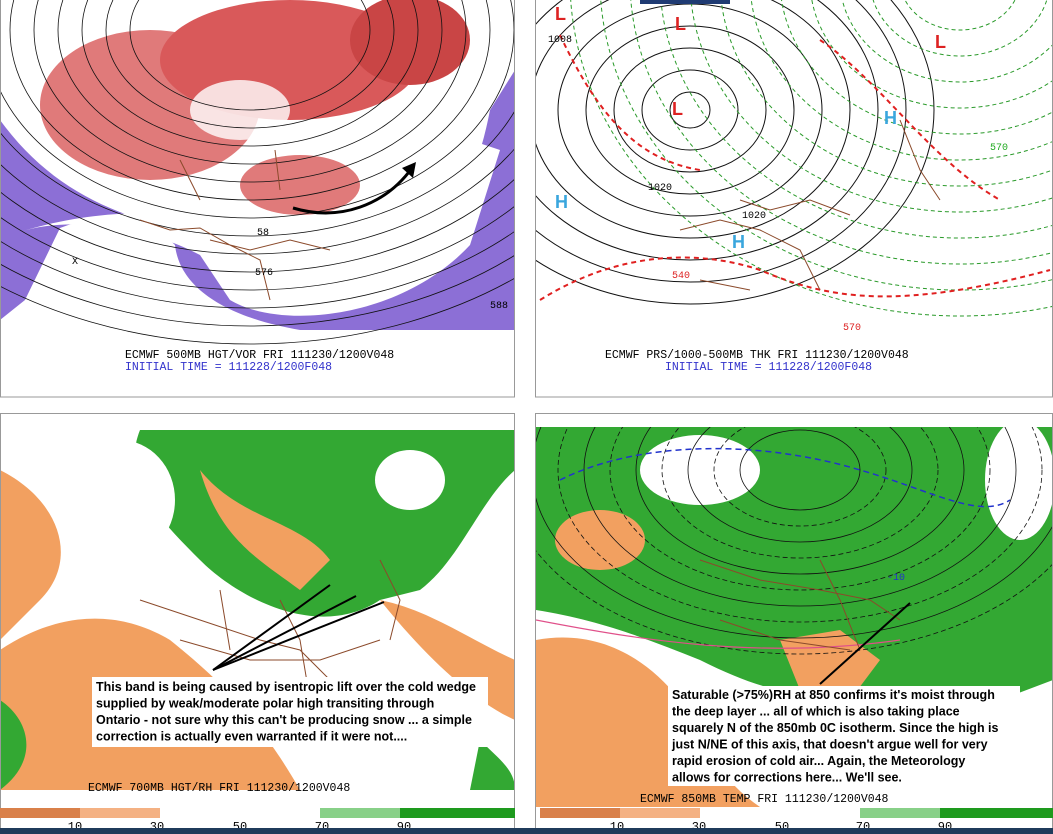  I want to click on contour-label: 588, so click(499, 306).